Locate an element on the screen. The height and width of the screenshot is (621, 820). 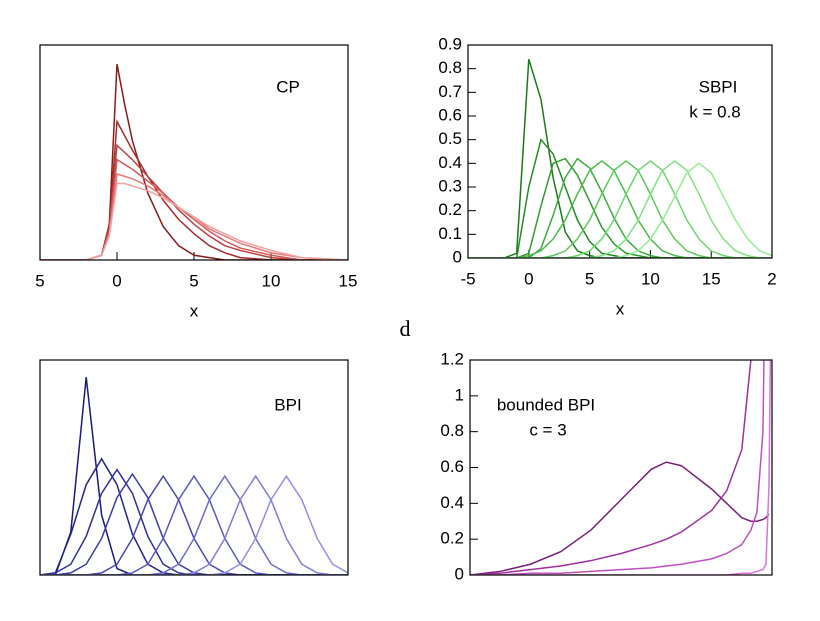
figure-label: d is located at coordinates (405, 328).